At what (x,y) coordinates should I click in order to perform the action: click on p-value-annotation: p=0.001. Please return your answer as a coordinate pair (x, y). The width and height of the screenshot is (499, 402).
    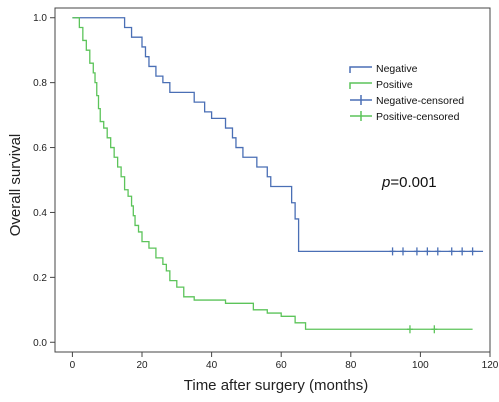
    Looking at the image, I should click on (409, 182).